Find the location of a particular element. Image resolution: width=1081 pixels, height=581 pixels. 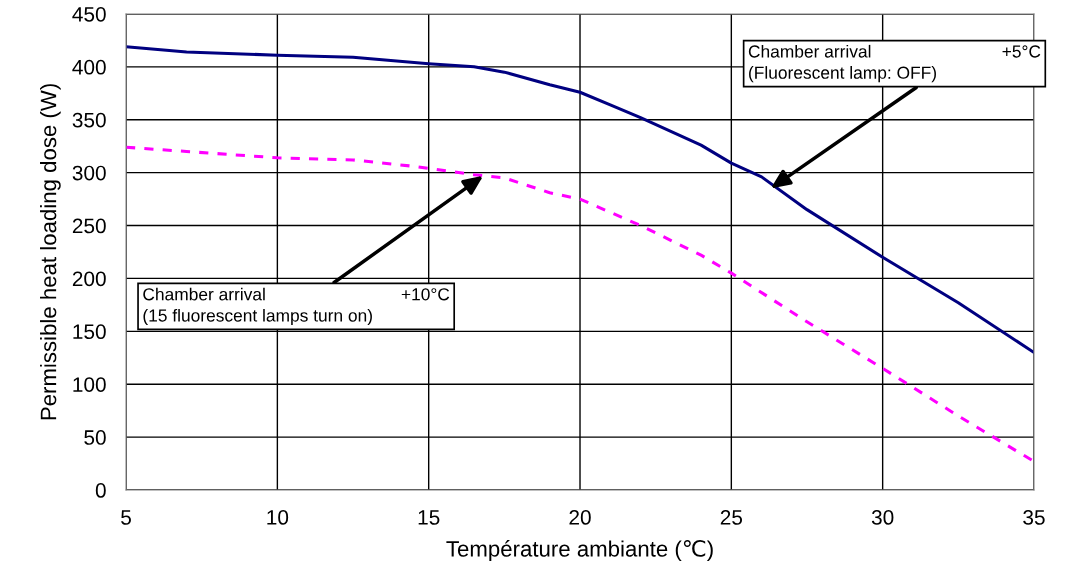

y-tick-label: 0 is located at coordinates (100, 490).